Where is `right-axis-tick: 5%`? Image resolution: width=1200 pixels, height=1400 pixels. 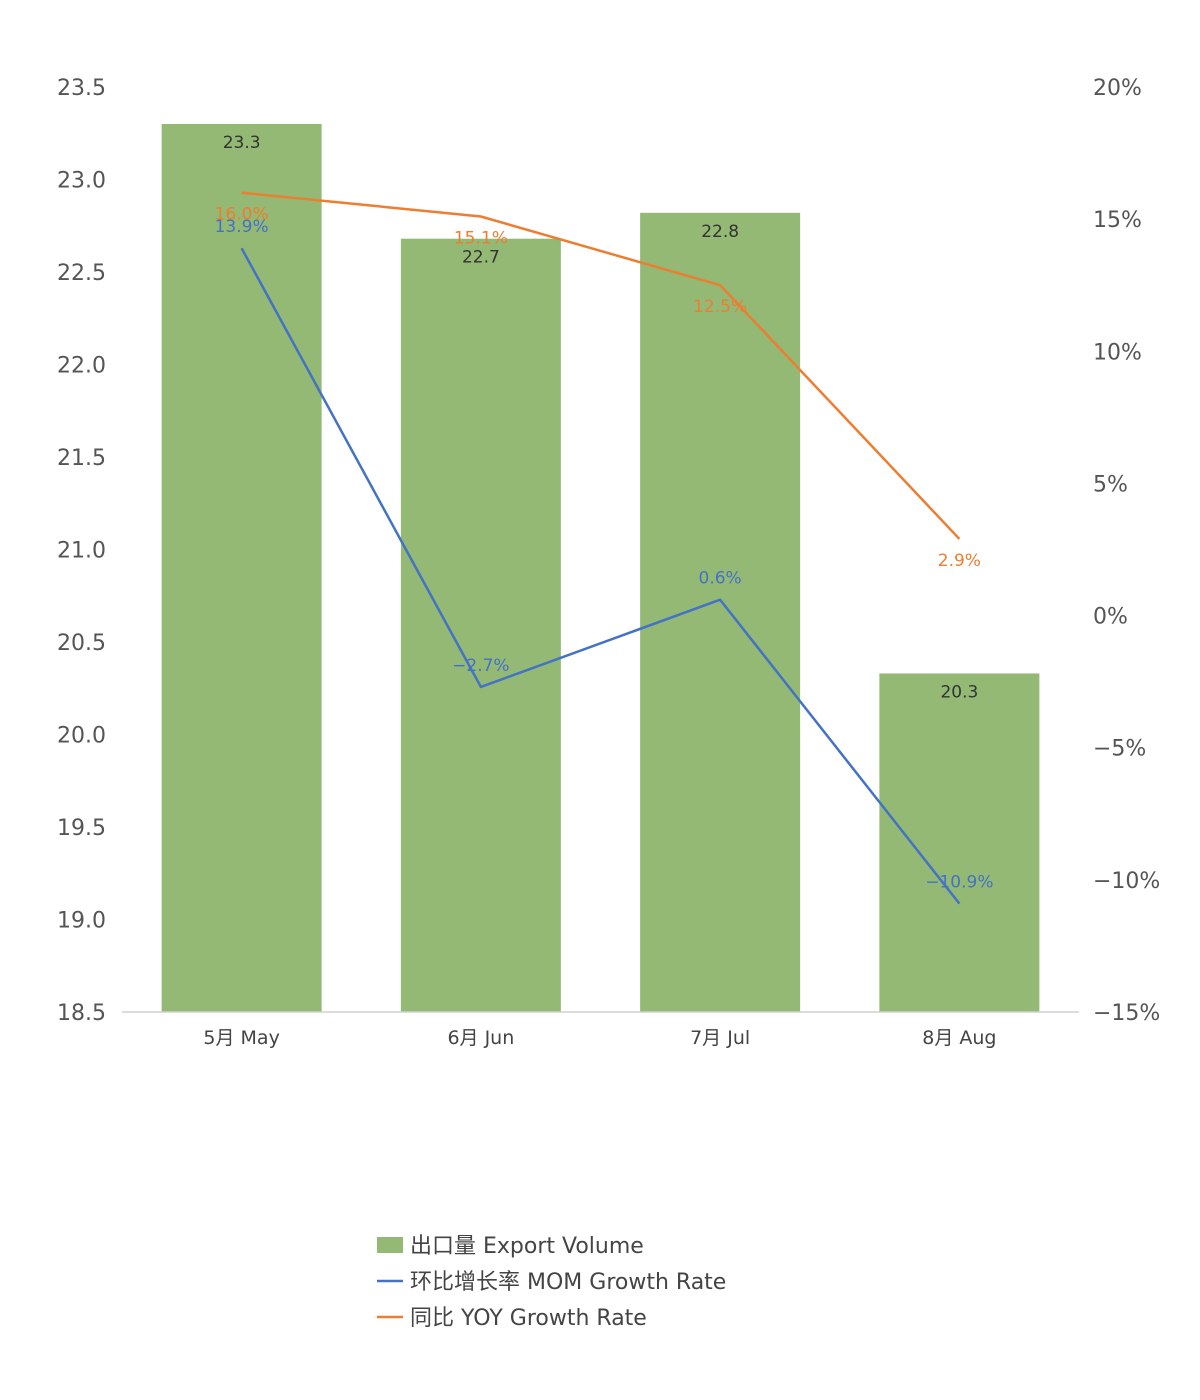
right-axis-tick: 5% is located at coordinates (1110, 484).